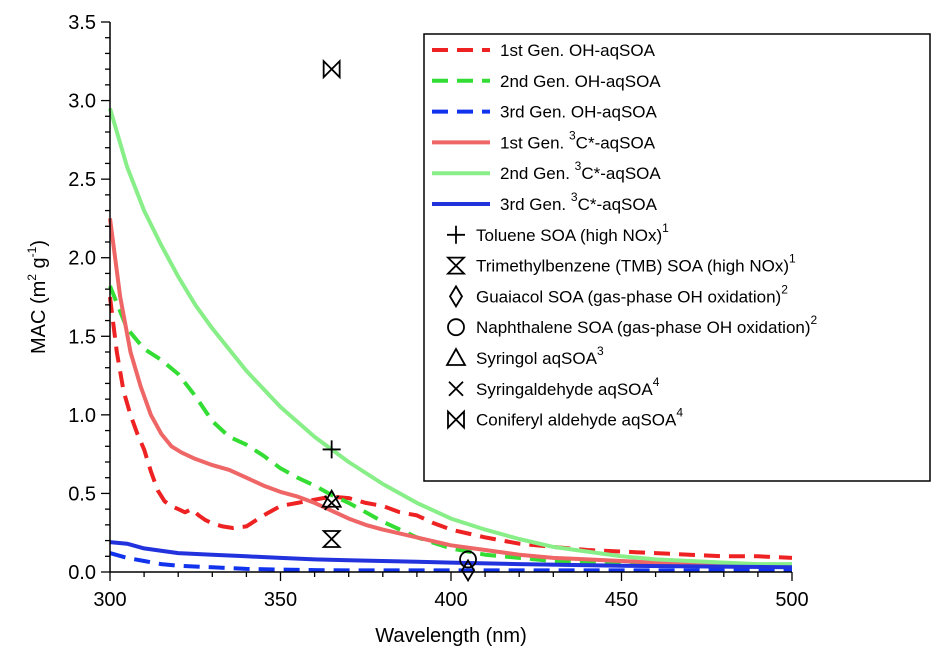 This screenshot has width=944, height=663. Describe the element at coordinates (576, 420) in the screenshot. I see `legend-label-coniferyl-aldehyde-aqsoa-main: Coniferyl aldehyde aqSOA` at that location.